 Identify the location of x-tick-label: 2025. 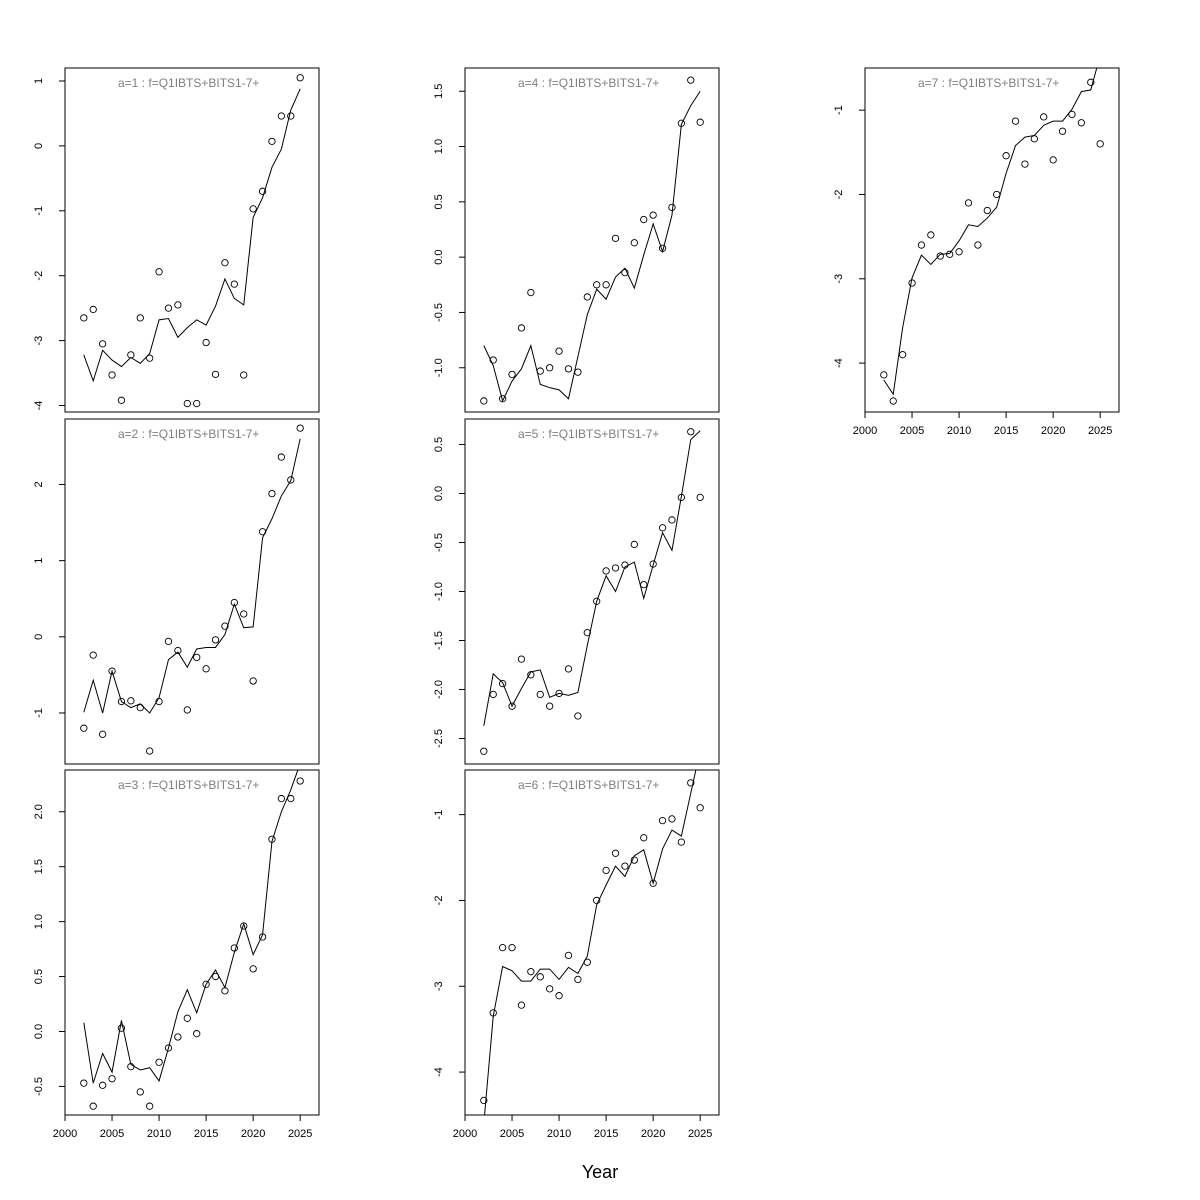
(700, 1134).